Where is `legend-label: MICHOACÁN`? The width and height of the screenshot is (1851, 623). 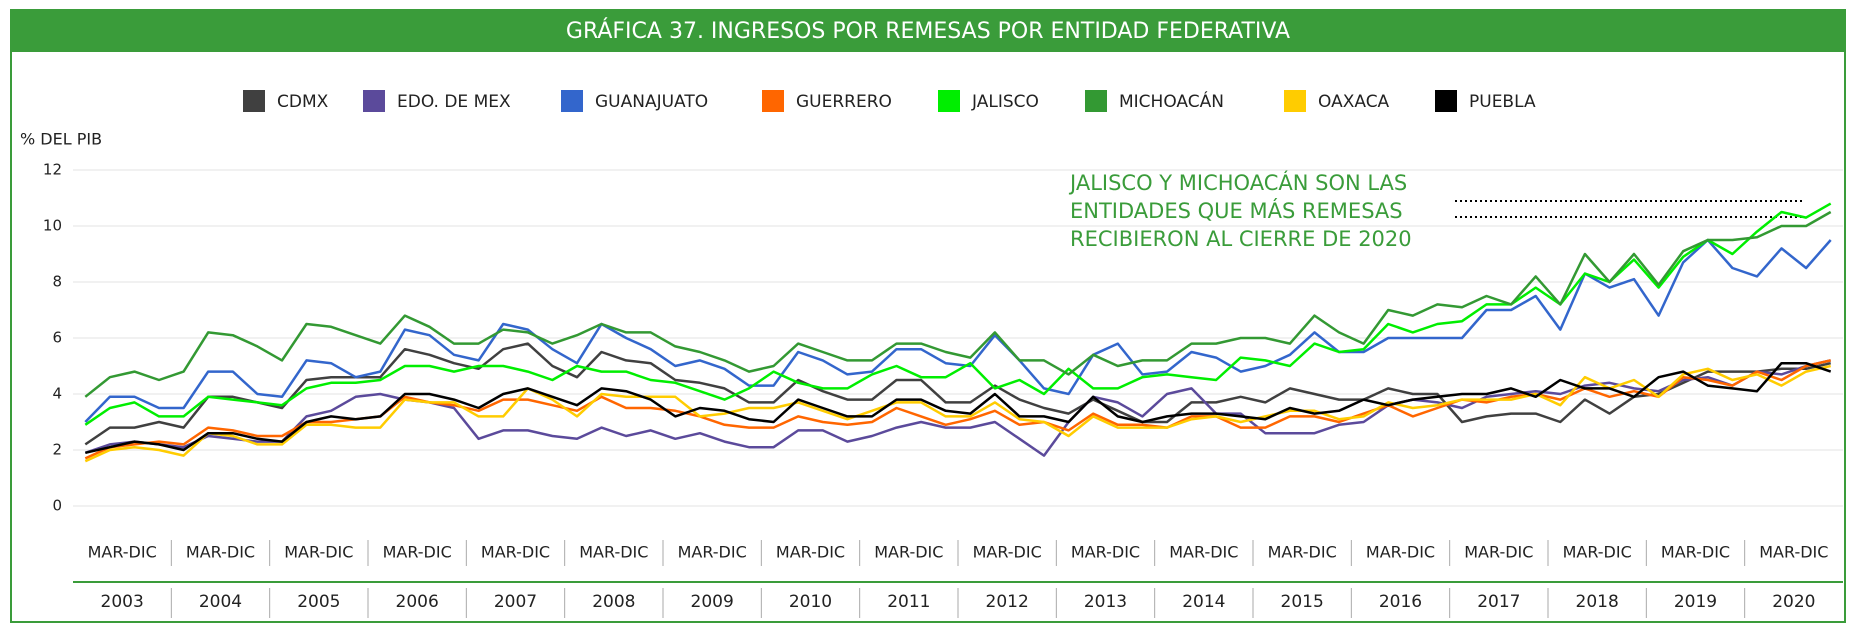
legend-label: MICHOACÁN is located at coordinates (1171, 101).